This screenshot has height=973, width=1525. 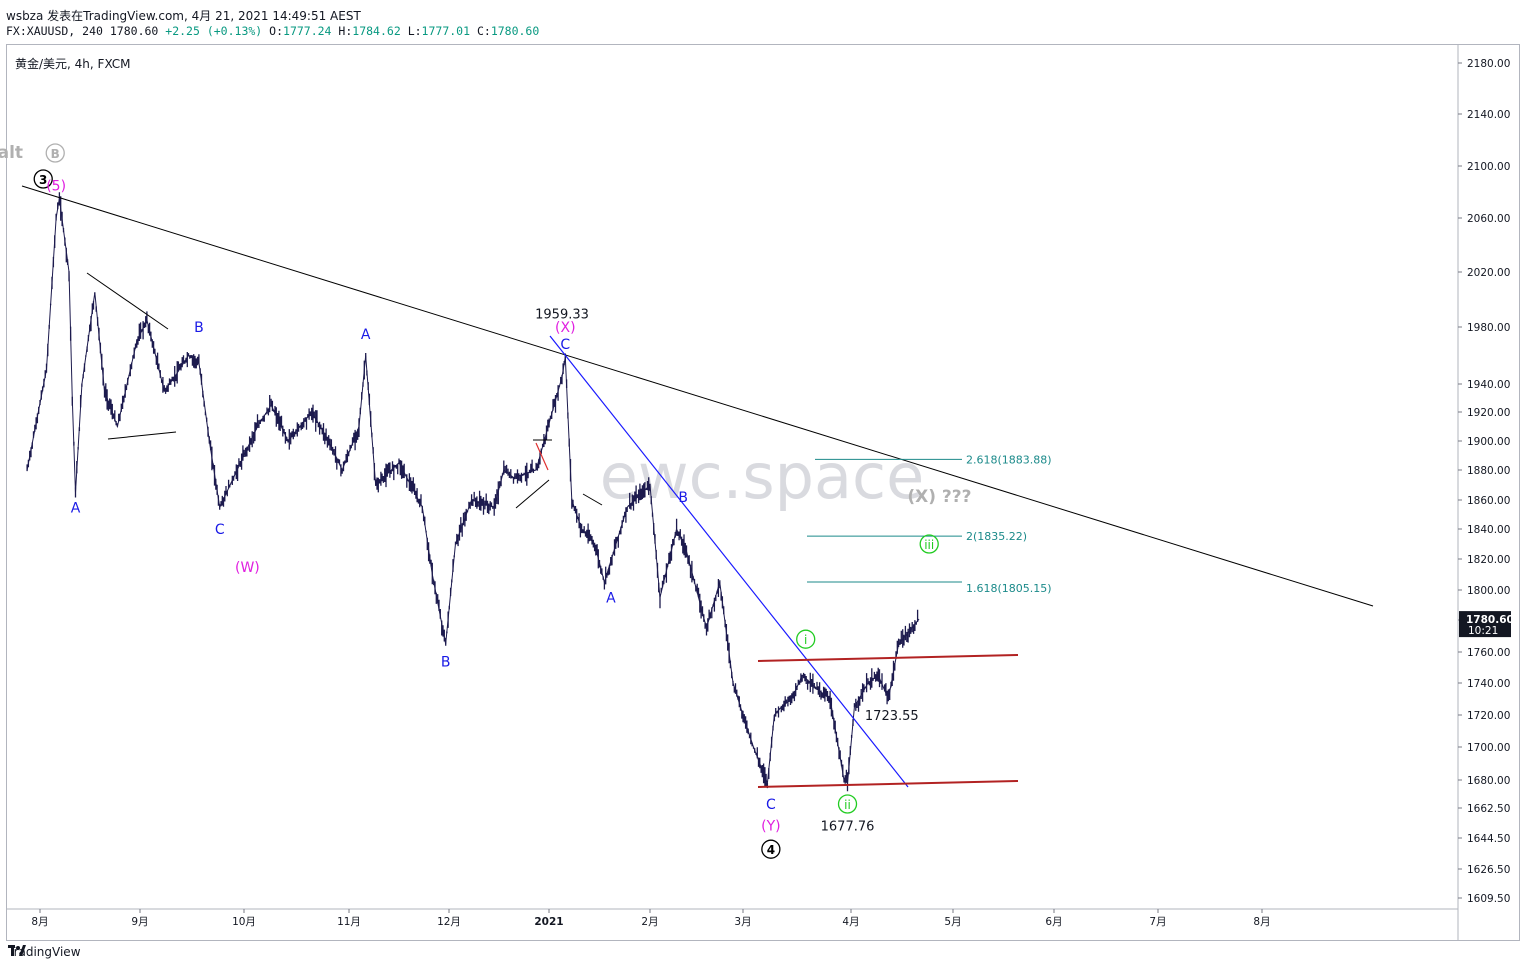 What do you see at coordinates (1053, 922) in the screenshot?
I see `x-tick-label: 6月` at bounding box center [1053, 922].